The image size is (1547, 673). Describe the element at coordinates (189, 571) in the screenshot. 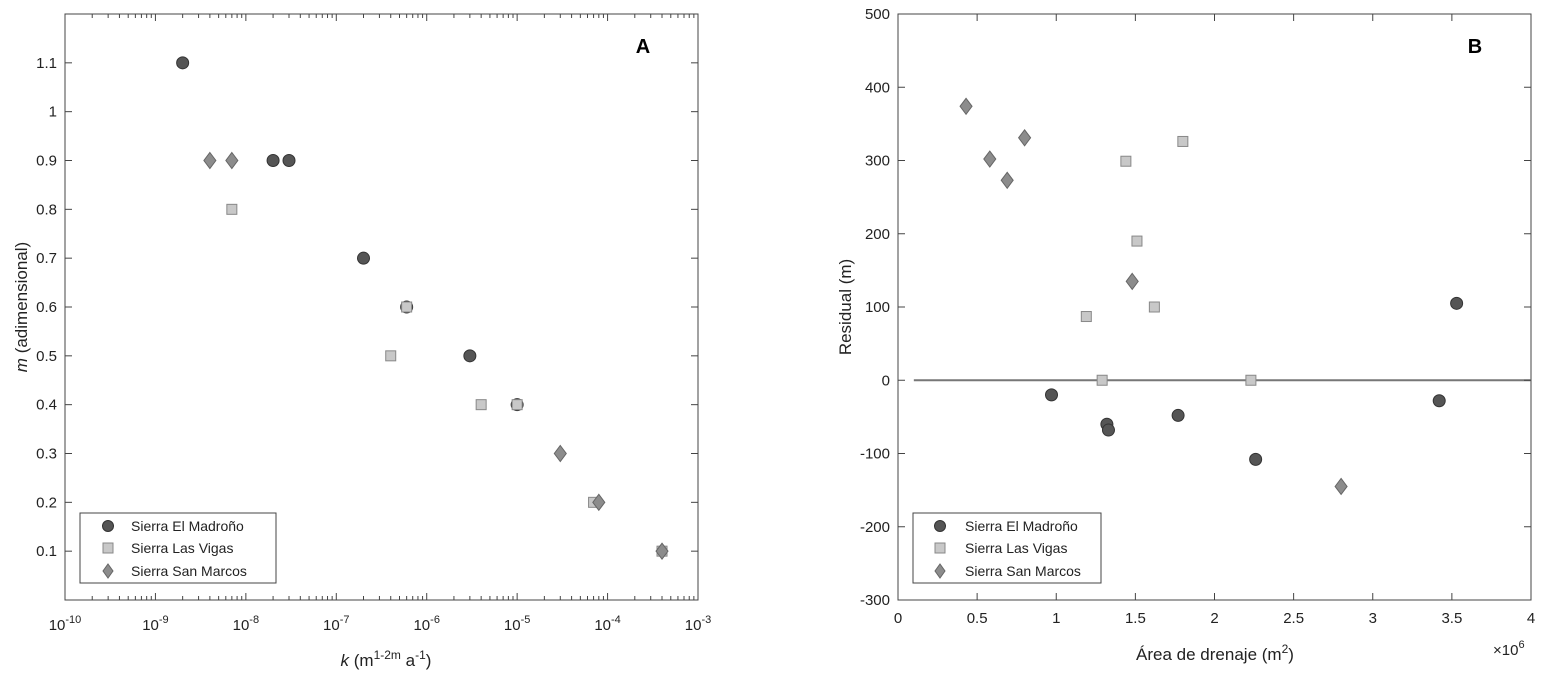

I see `panel-a-legend-label-sanmarcos: Sierra San Marcos` at that location.